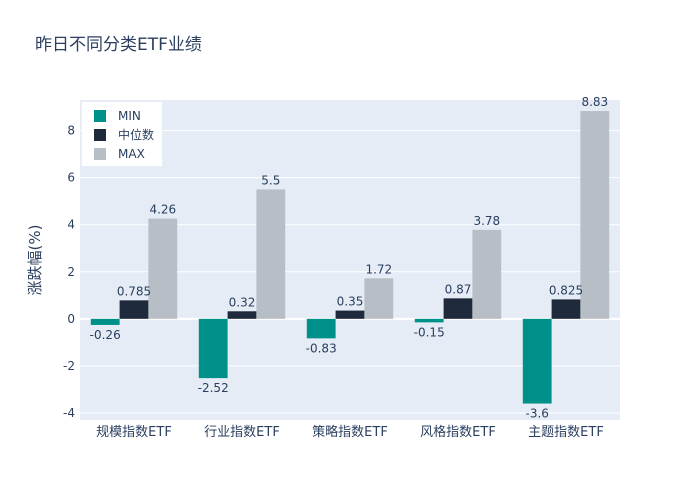 This screenshot has width=700, height=500. Describe the element at coordinates (242, 432) in the screenshot. I see `x-category-label: 行业指数ETF` at that location.